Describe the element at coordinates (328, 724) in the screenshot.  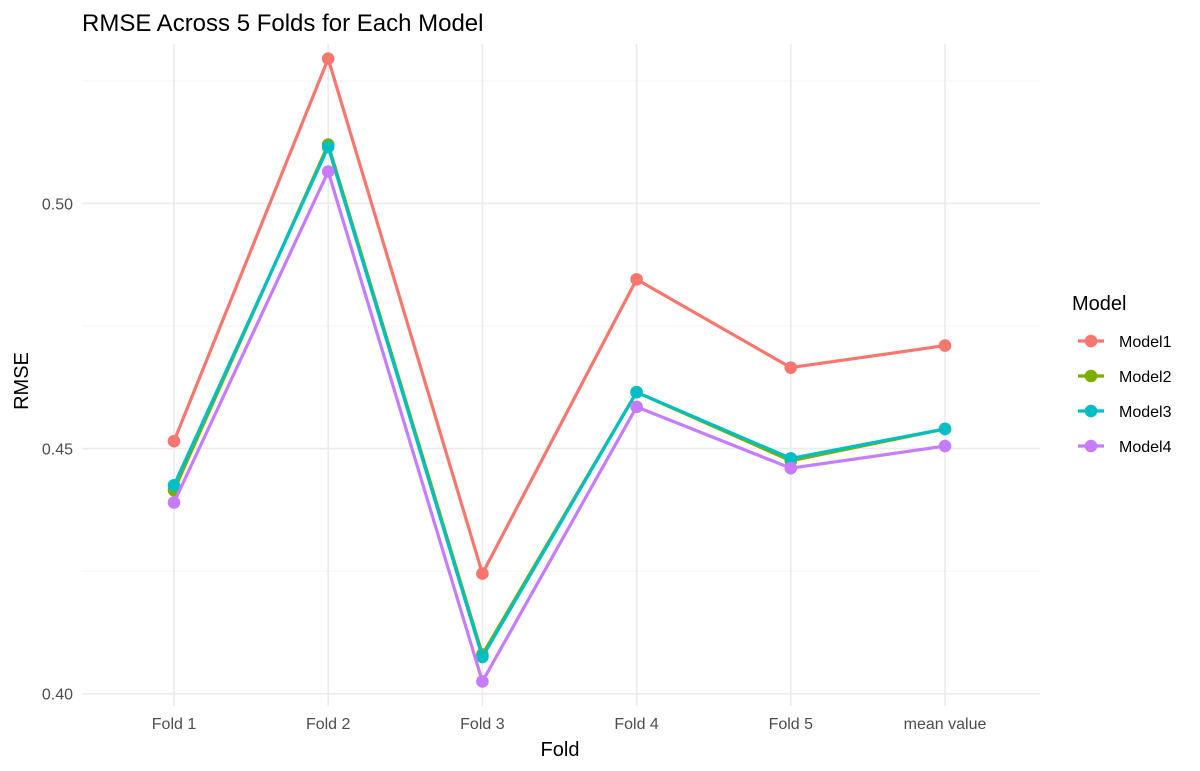
I see `x-tick-label: Fold 2` at that location.